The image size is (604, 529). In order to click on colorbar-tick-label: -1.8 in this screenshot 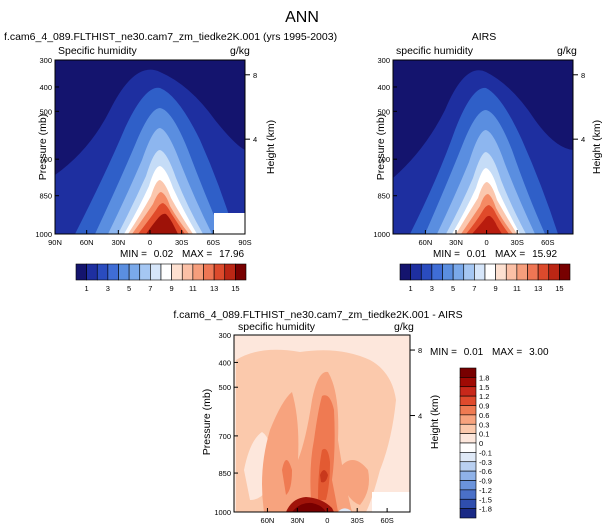, I will do `click(485, 509)`.